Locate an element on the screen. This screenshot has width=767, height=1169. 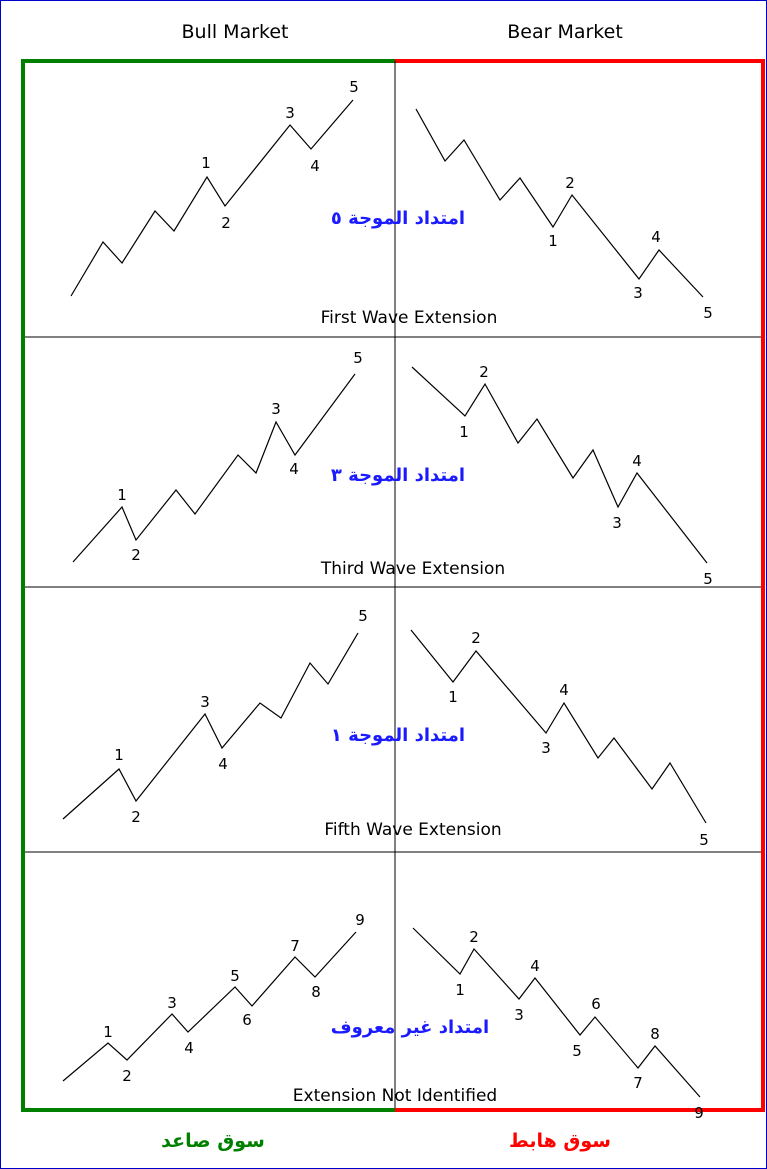
arabic-caption: امتداد غير معروف is located at coordinates (410, 1027).